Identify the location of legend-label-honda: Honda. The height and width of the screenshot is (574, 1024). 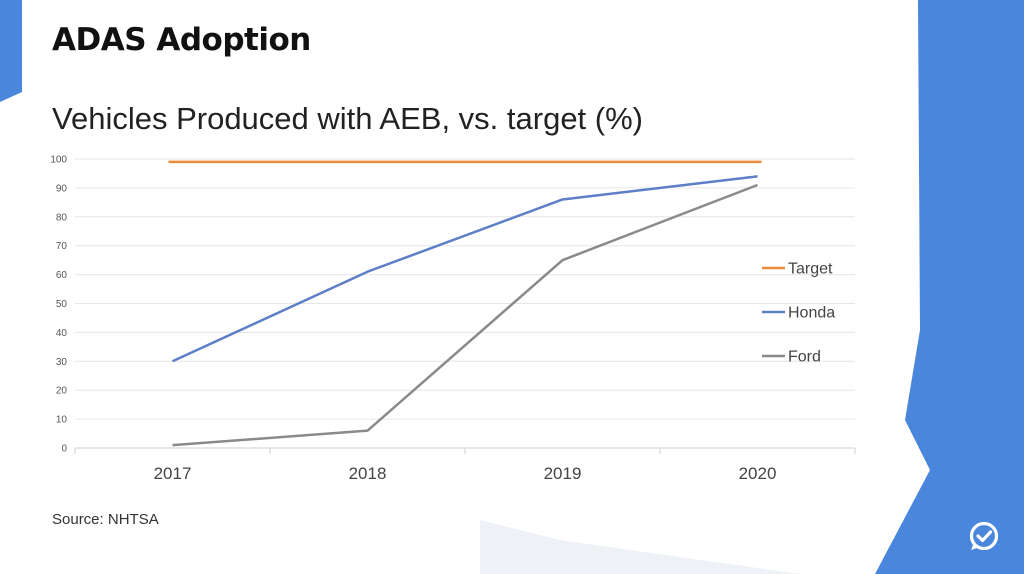
(811, 313).